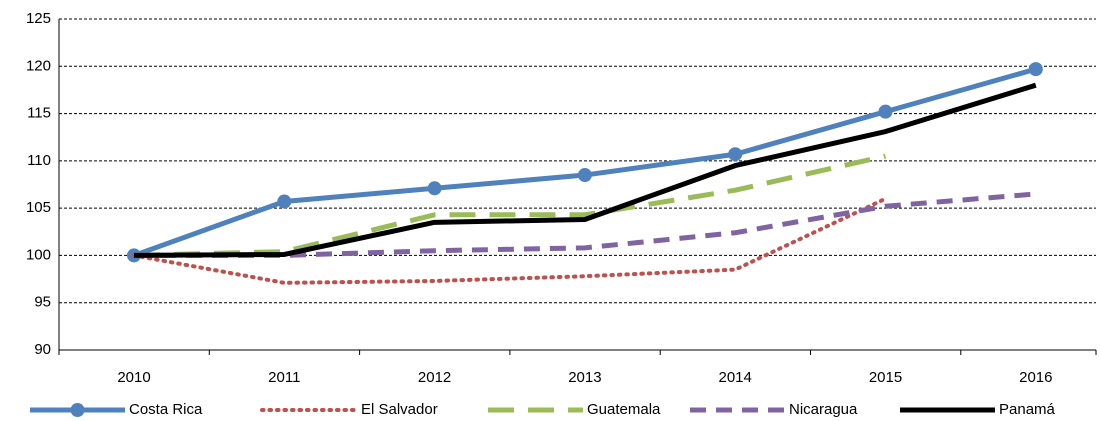 The width and height of the screenshot is (1101, 421). Describe the element at coordinates (38, 254) in the screenshot. I see `y-tick-label: 100` at that location.